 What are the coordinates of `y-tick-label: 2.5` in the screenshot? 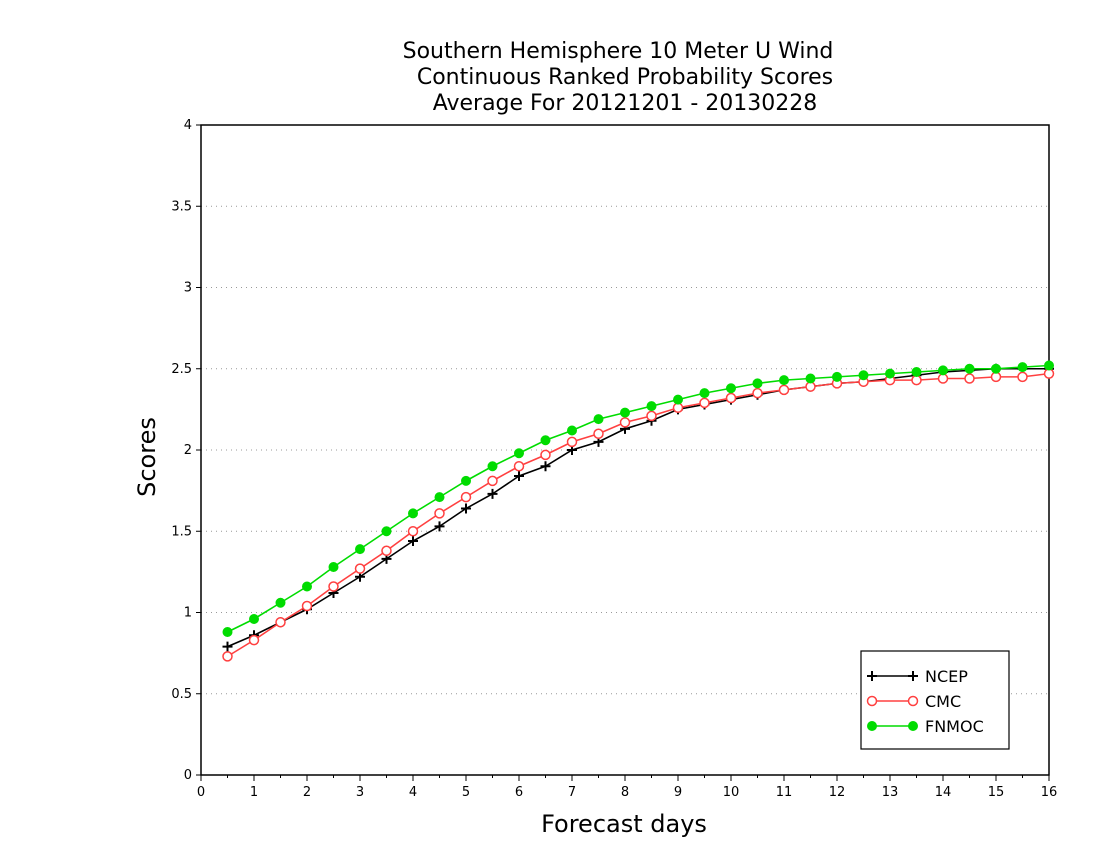 It's located at (181, 369).